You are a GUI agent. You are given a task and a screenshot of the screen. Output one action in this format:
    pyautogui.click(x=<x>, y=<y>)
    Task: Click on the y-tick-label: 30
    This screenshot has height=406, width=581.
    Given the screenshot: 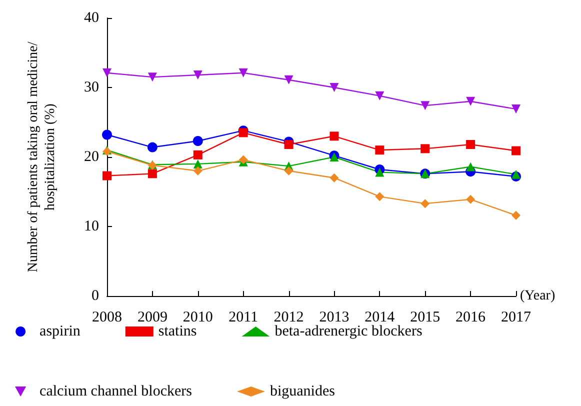 What is the action you would take?
    pyautogui.click(x=91, y=88)
    